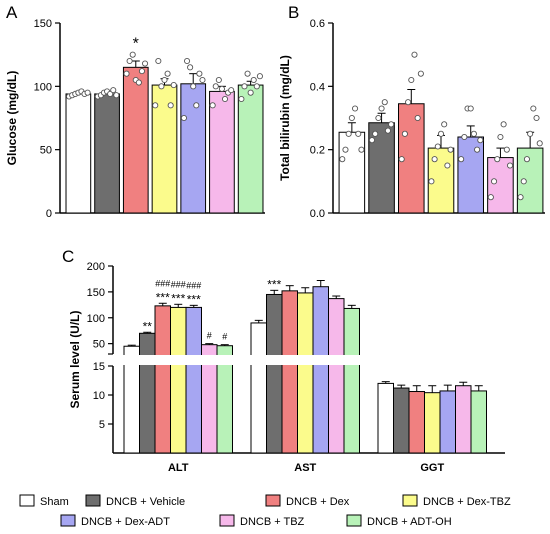 This screenshot has width=550, height=534. Describe the element at coordinates (68, 256) in the screenshot. I see `panel-label: C` at that location.